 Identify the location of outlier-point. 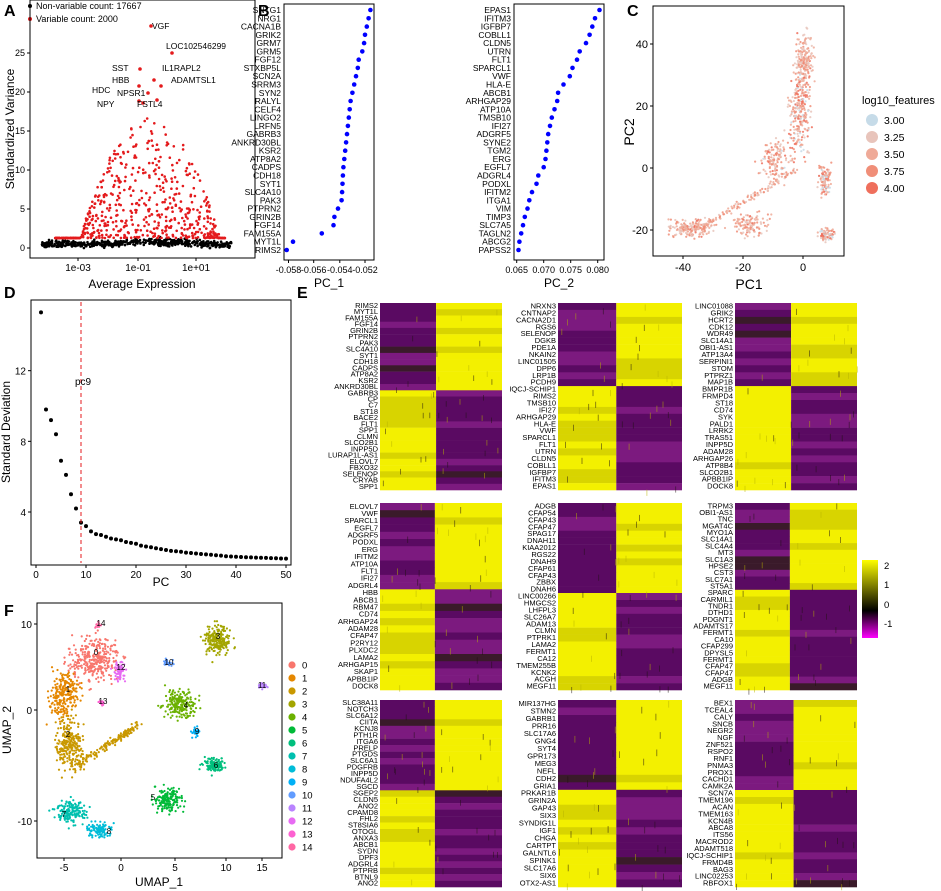
(143, 103).